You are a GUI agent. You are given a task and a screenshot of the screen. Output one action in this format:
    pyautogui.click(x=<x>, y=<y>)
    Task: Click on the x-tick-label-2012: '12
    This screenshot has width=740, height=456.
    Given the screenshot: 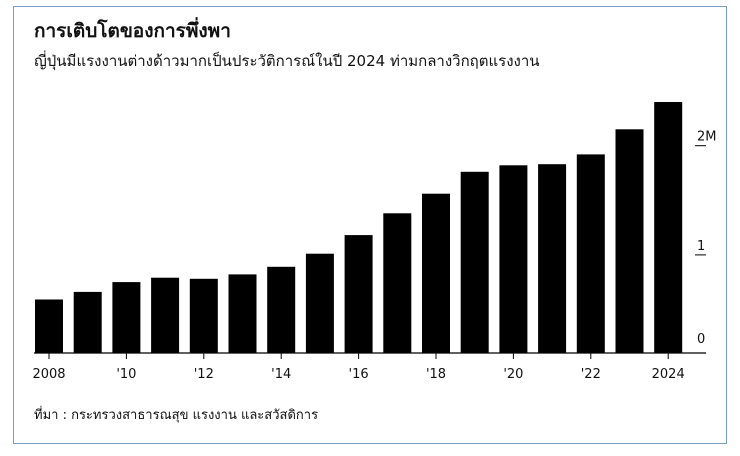 What is the action you would take?
    pyautogui.click(x=204, y=374)
    